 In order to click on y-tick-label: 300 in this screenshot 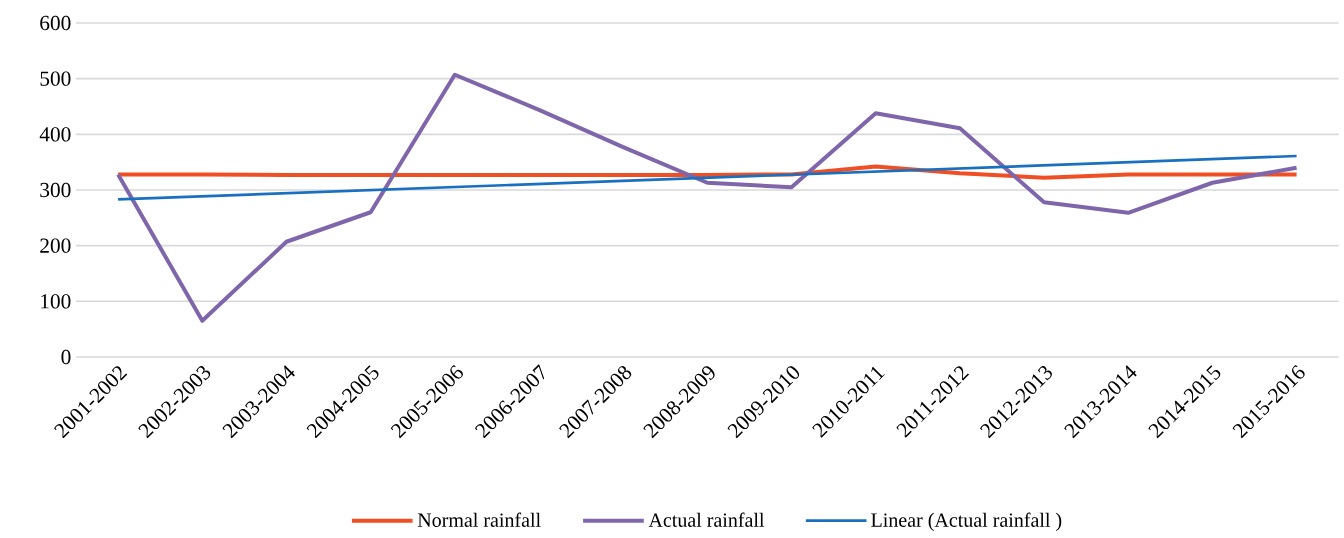, I will do `click(55, 190)`.